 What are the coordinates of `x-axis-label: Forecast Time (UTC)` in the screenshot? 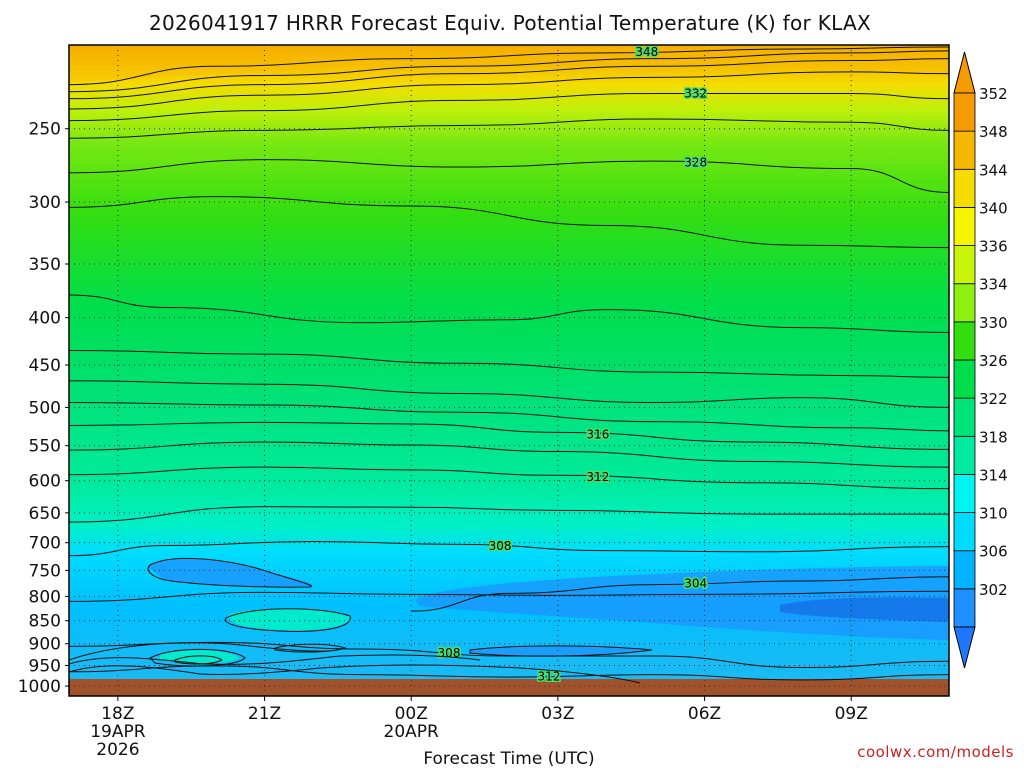 It's located at (508, 758).